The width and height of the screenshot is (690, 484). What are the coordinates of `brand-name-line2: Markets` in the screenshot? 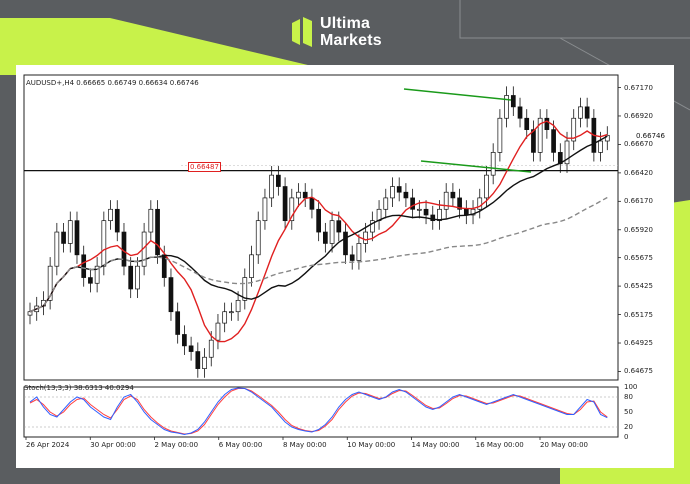 It's located at (351, 40).